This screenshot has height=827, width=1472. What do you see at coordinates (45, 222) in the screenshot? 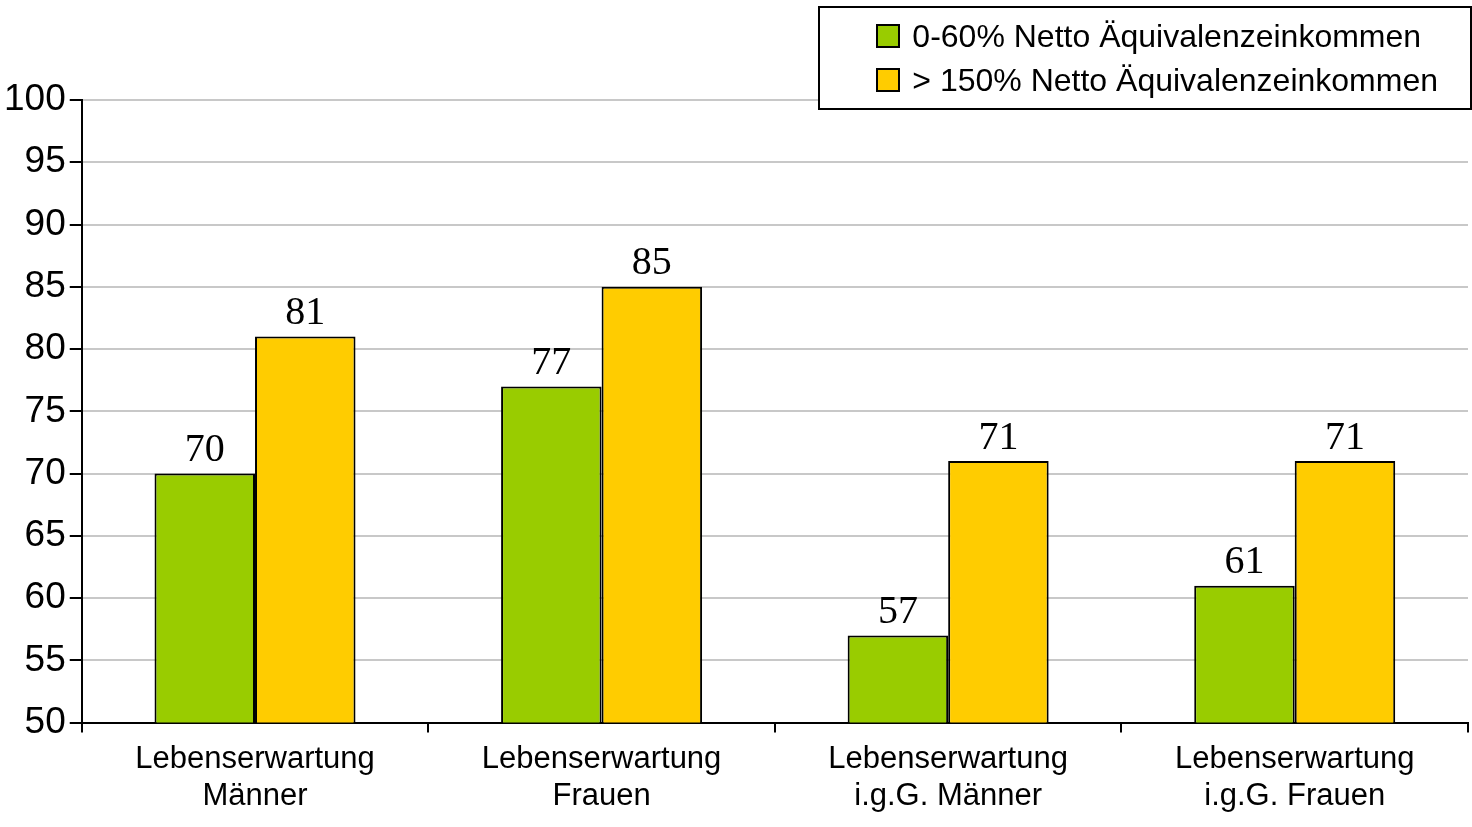
I see `y-tick-label: 90` at bounding box center [45, 222].